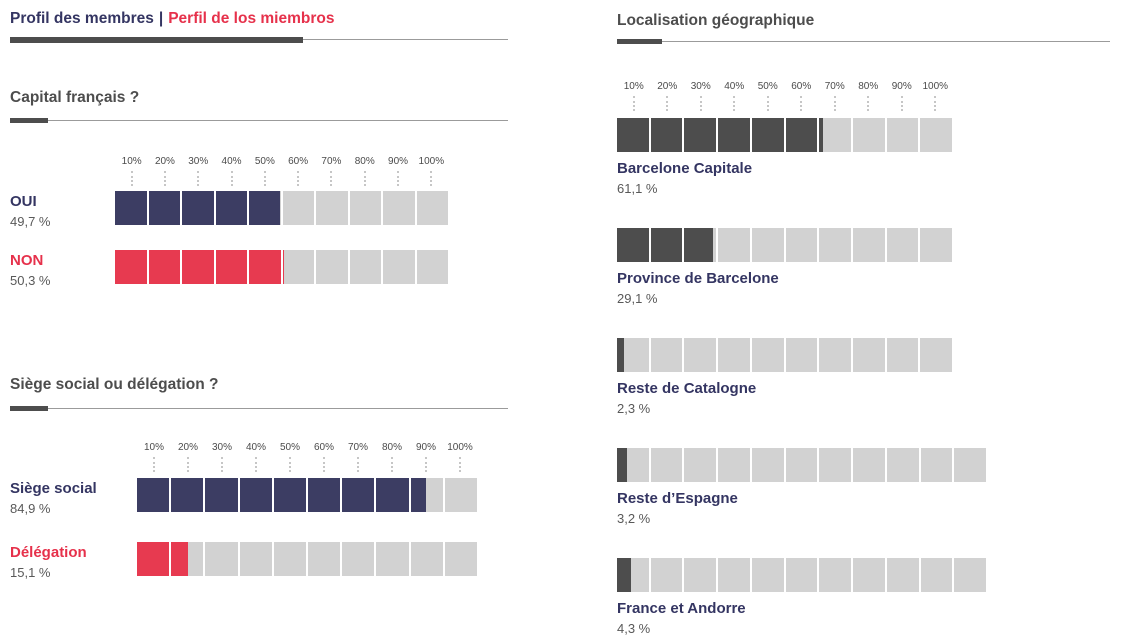 Image resolution: width=1123 pixels, height=642 pixels. I want to click on axis-tick-label: 90%, so click(901, 86).